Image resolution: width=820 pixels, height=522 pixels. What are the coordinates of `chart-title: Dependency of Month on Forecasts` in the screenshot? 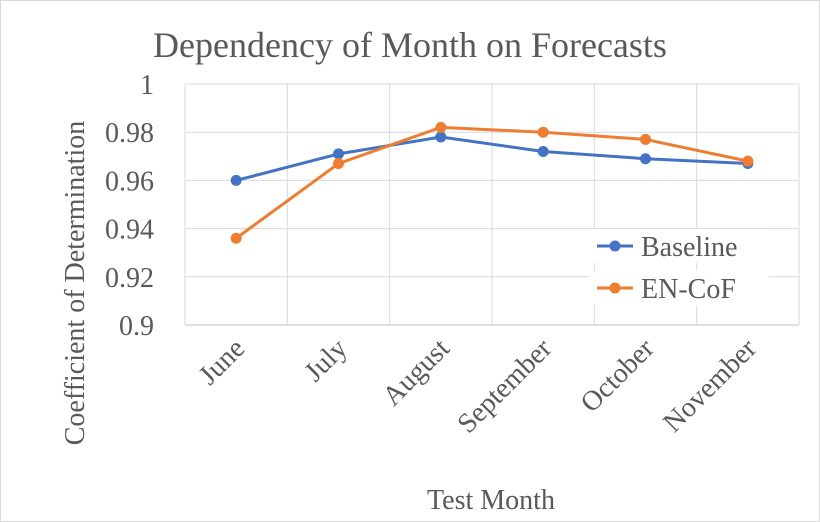 It's located at (410, 45).